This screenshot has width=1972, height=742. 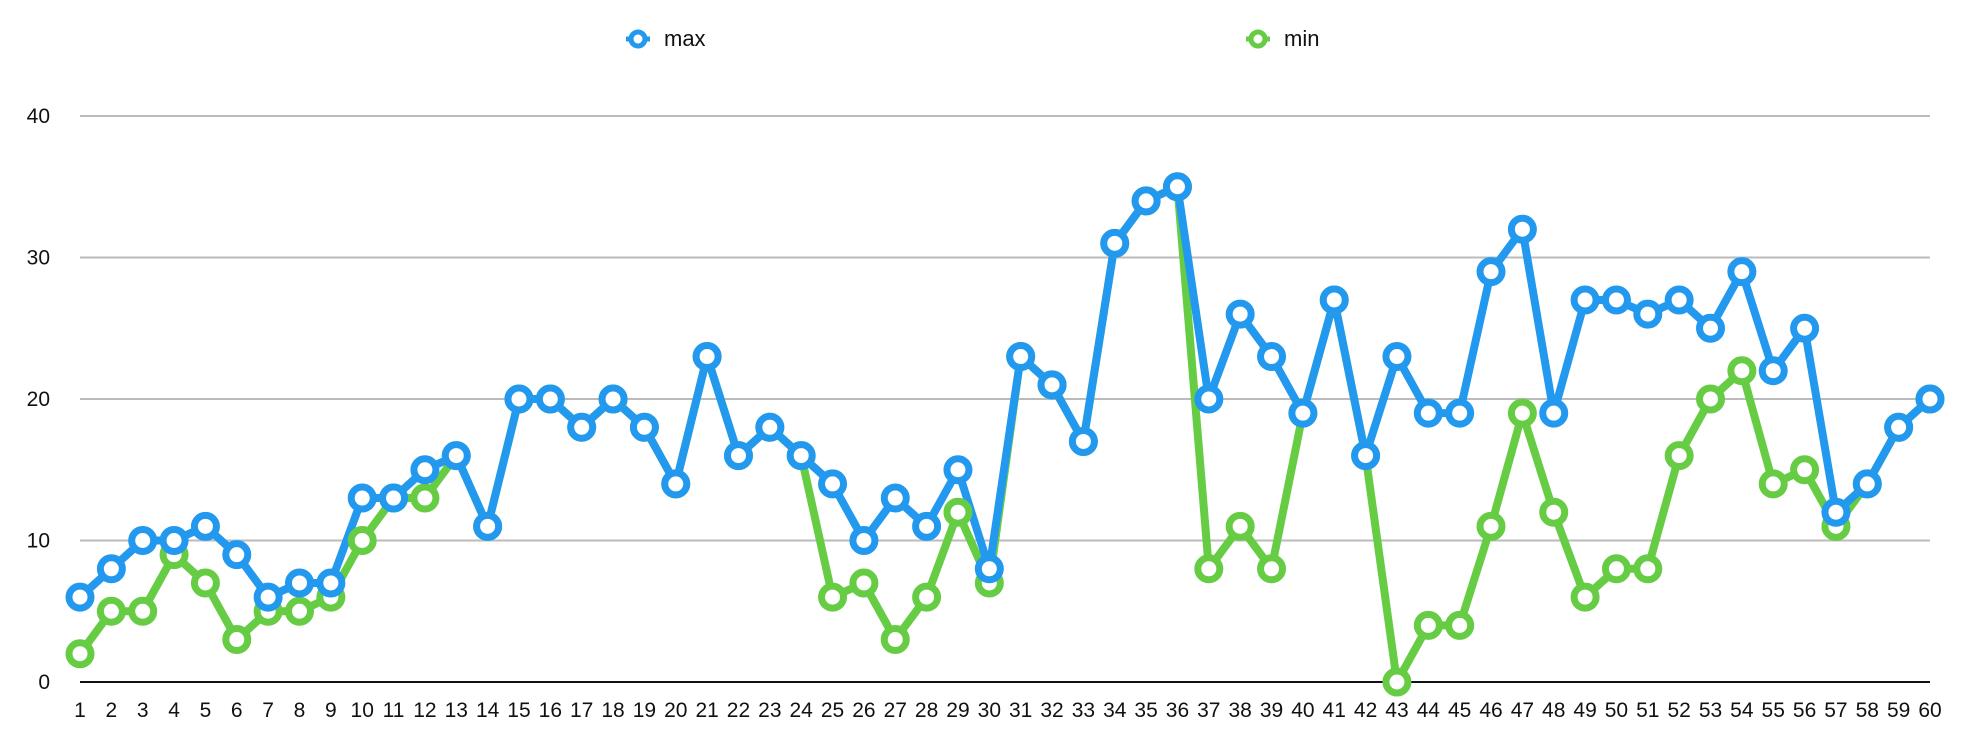 What do you see at coordinates (1145, 710) in the screenshot?
I see `x-tick-label: 35` at bounding box center [1145, 710].